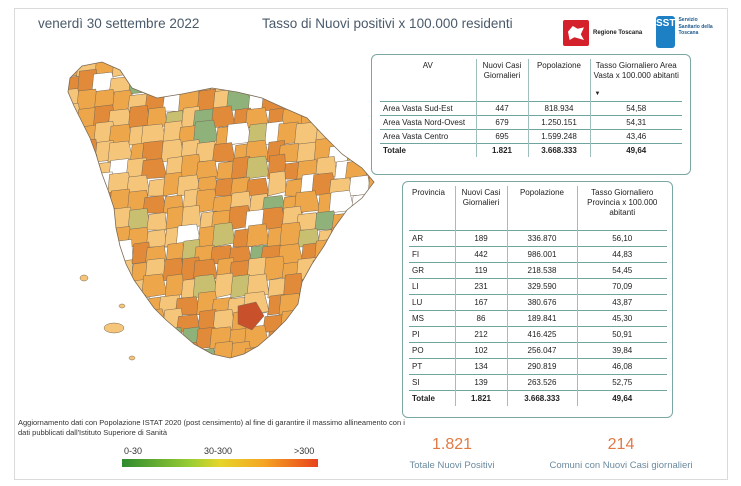 The height and width of the screenshot is (486, 741). Describe the element at coordinates (558, 135) in the screenshot. I see `cell-popolazione: 1.599.248` at that location.